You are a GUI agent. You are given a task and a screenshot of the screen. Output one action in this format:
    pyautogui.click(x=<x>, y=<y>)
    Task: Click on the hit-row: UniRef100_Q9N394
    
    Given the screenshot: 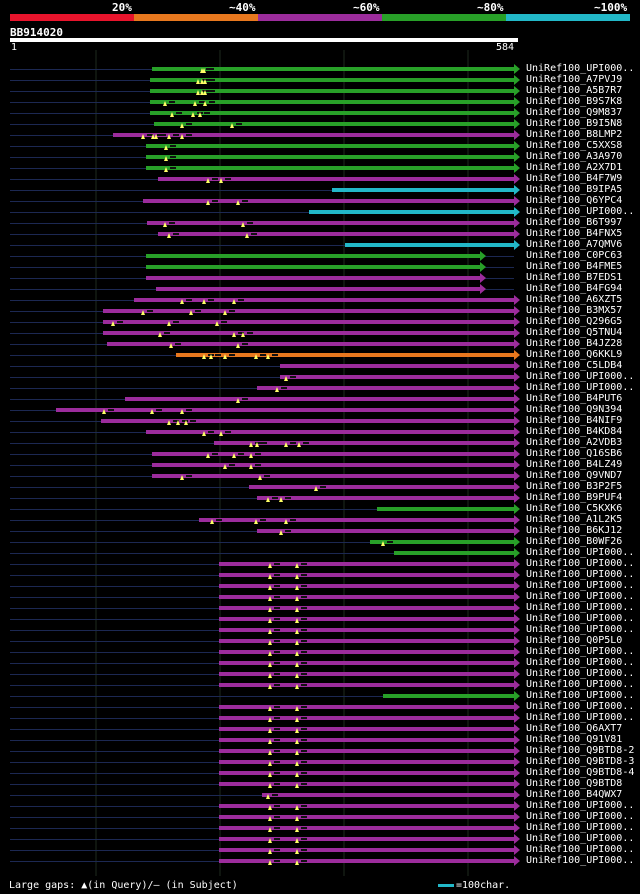 What is the action you would take?
    pyautogui.click(x=320, y=410)
    